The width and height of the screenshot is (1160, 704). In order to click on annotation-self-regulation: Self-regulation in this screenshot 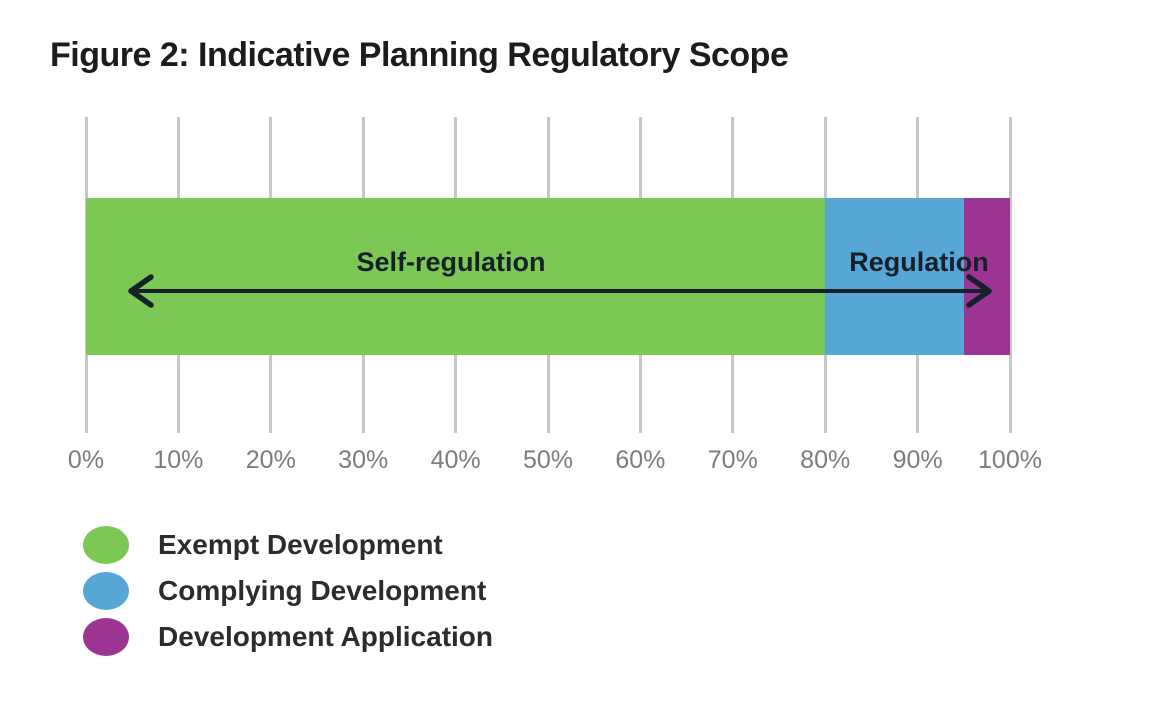, I will do `click(451, 262)`.